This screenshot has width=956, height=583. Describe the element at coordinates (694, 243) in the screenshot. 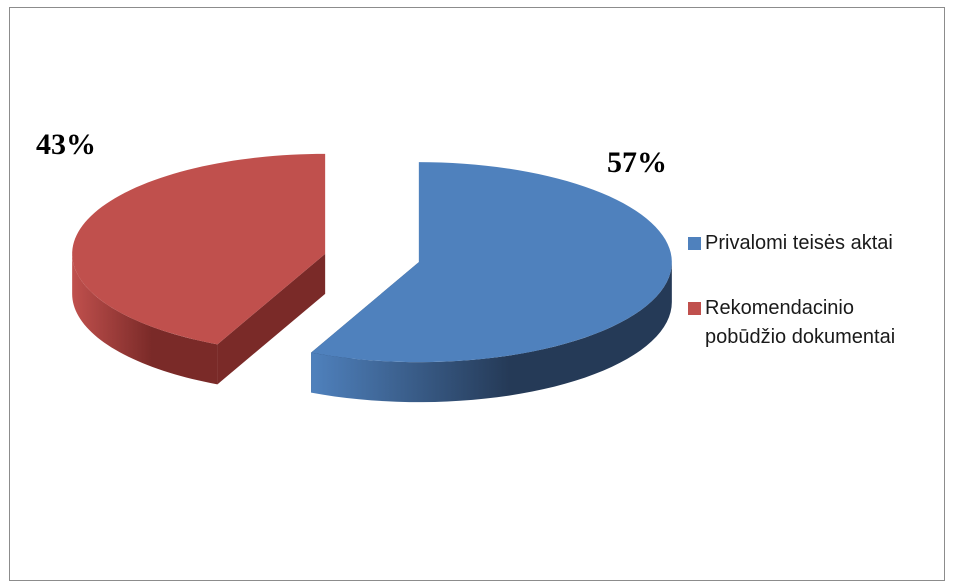

I see `legend-swatch-privalomi` at that location.